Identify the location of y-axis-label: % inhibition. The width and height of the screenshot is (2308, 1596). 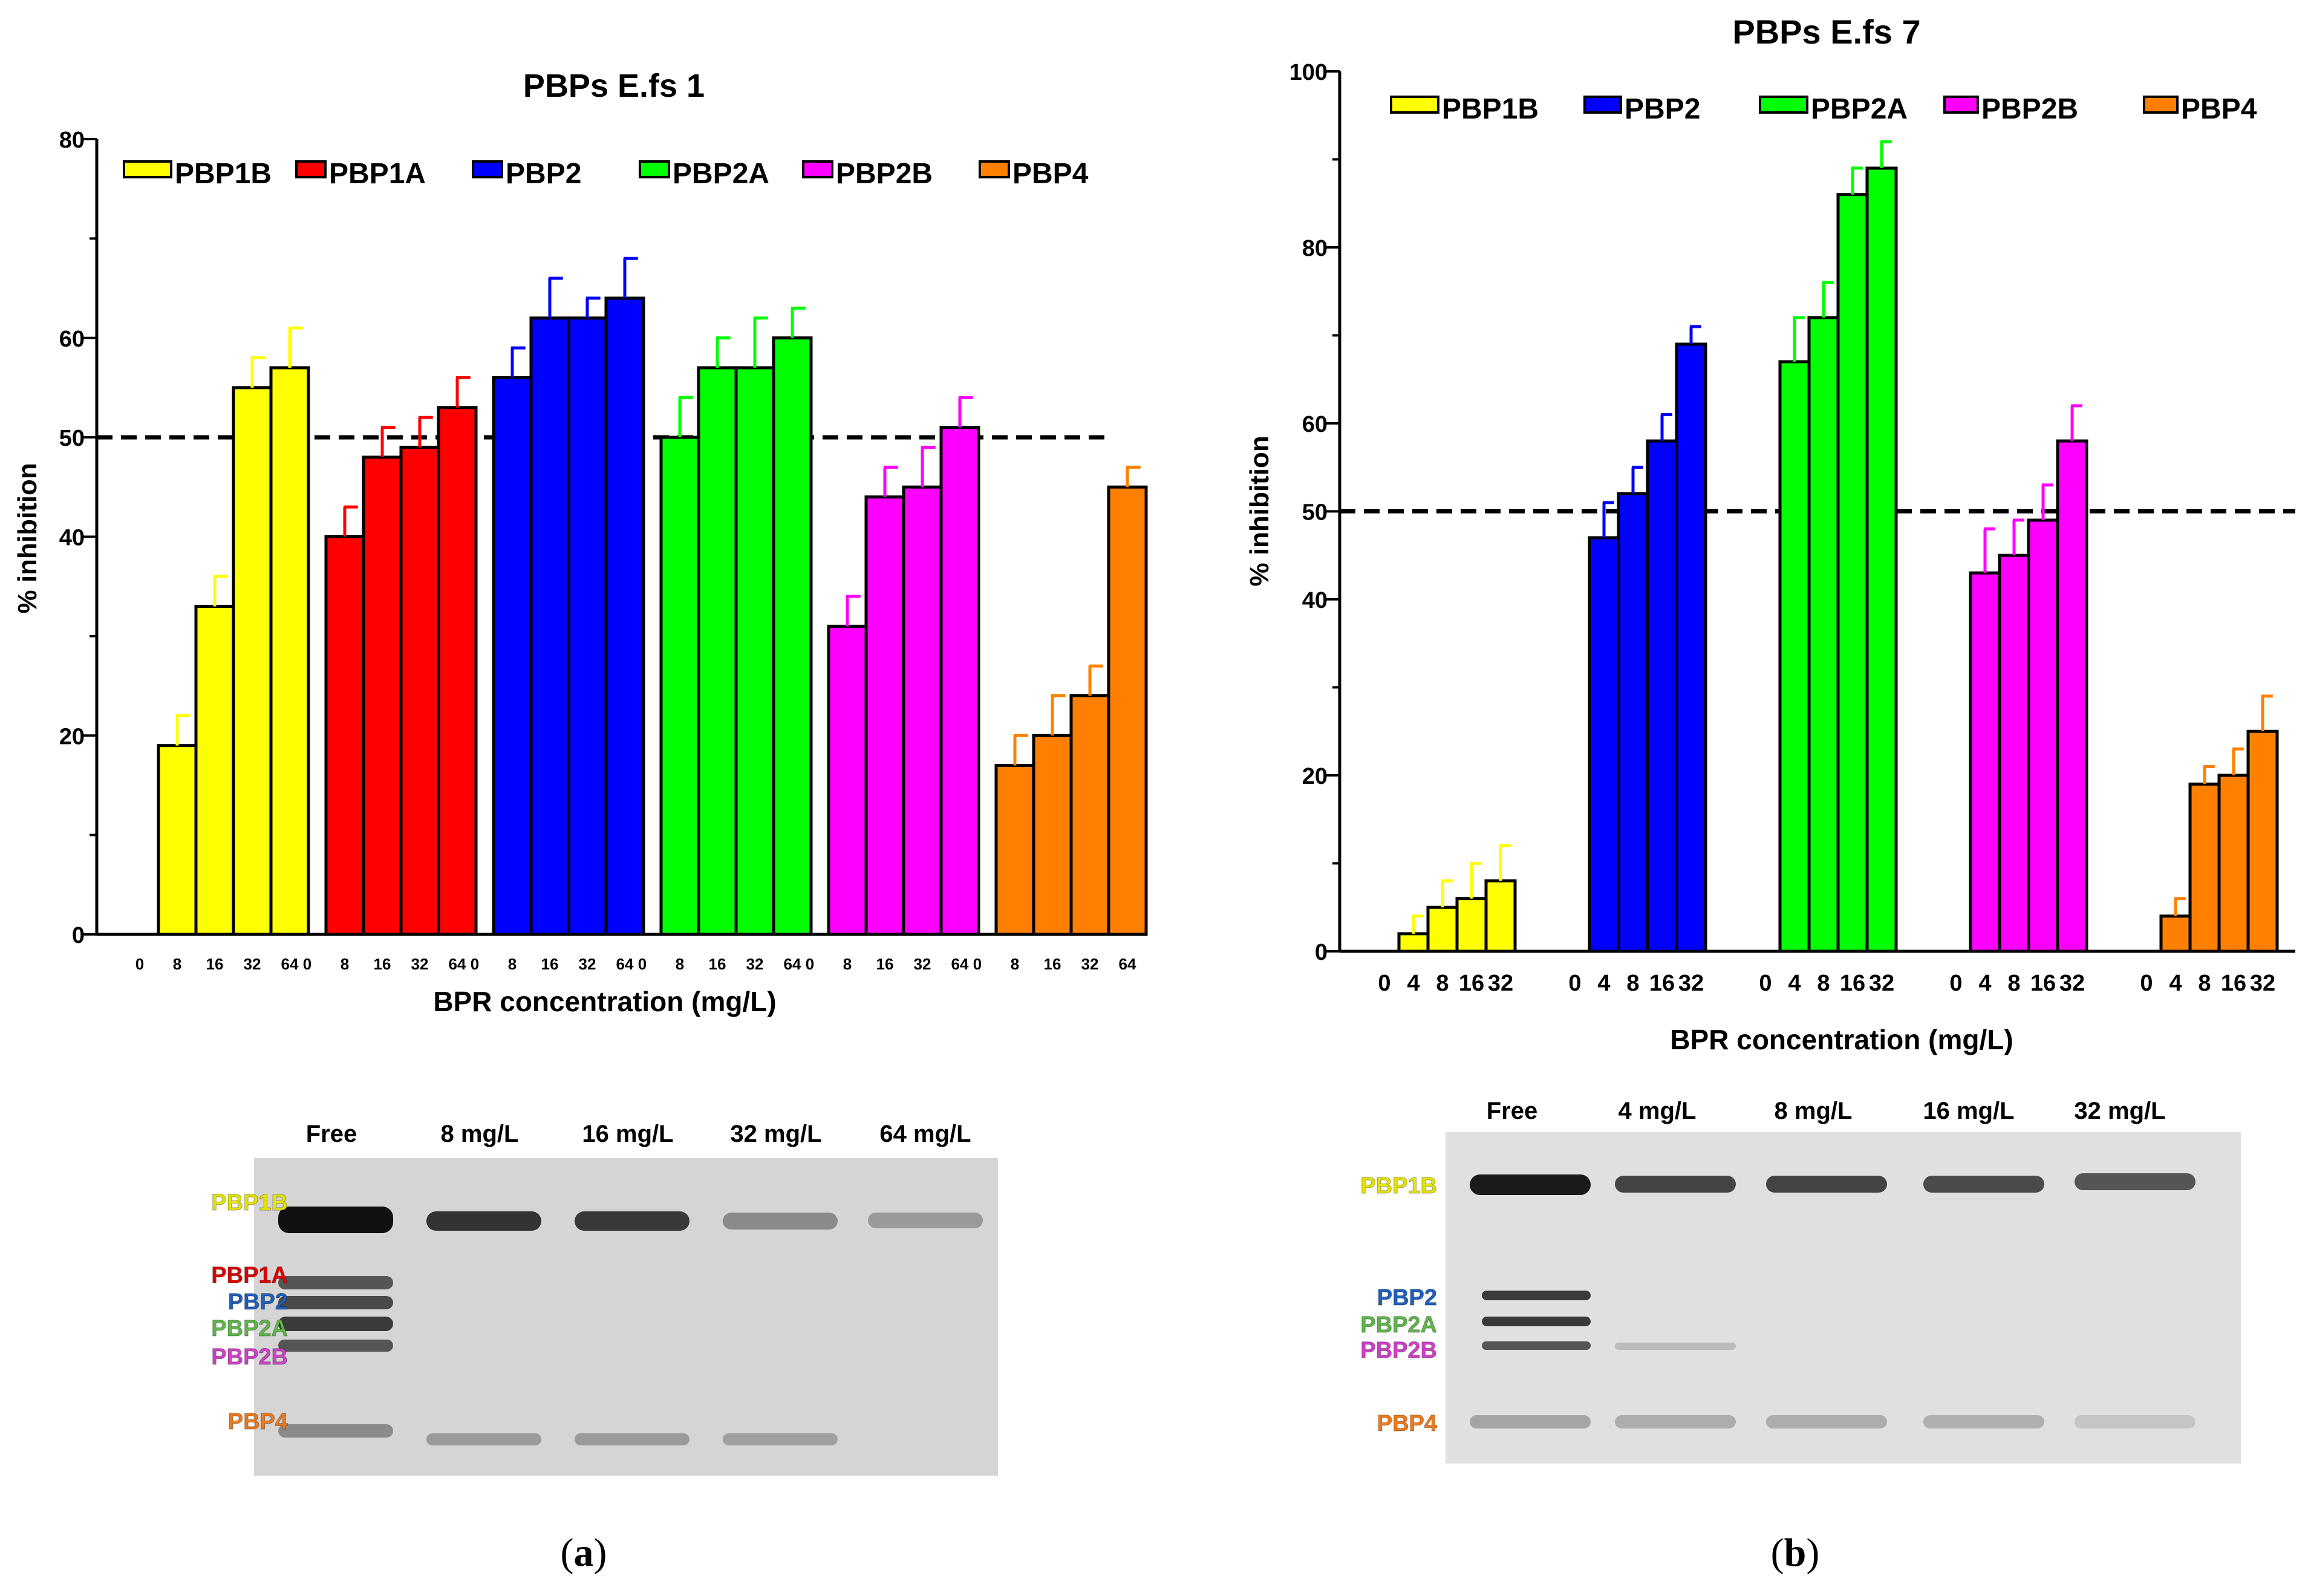
(28, 538).